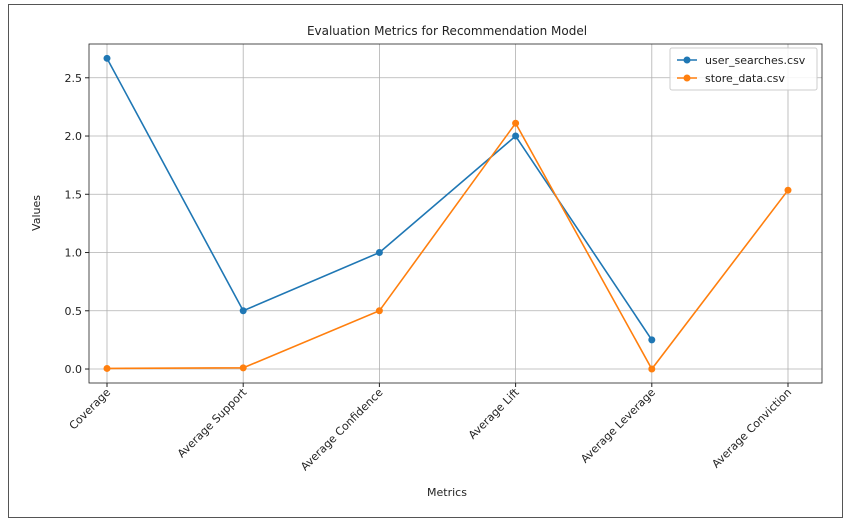 This screenshot has width=844, height=519. Describe the element at coordinates (74, 311) in the screenshot. I see `y-tick-label: 0.5` at that location.